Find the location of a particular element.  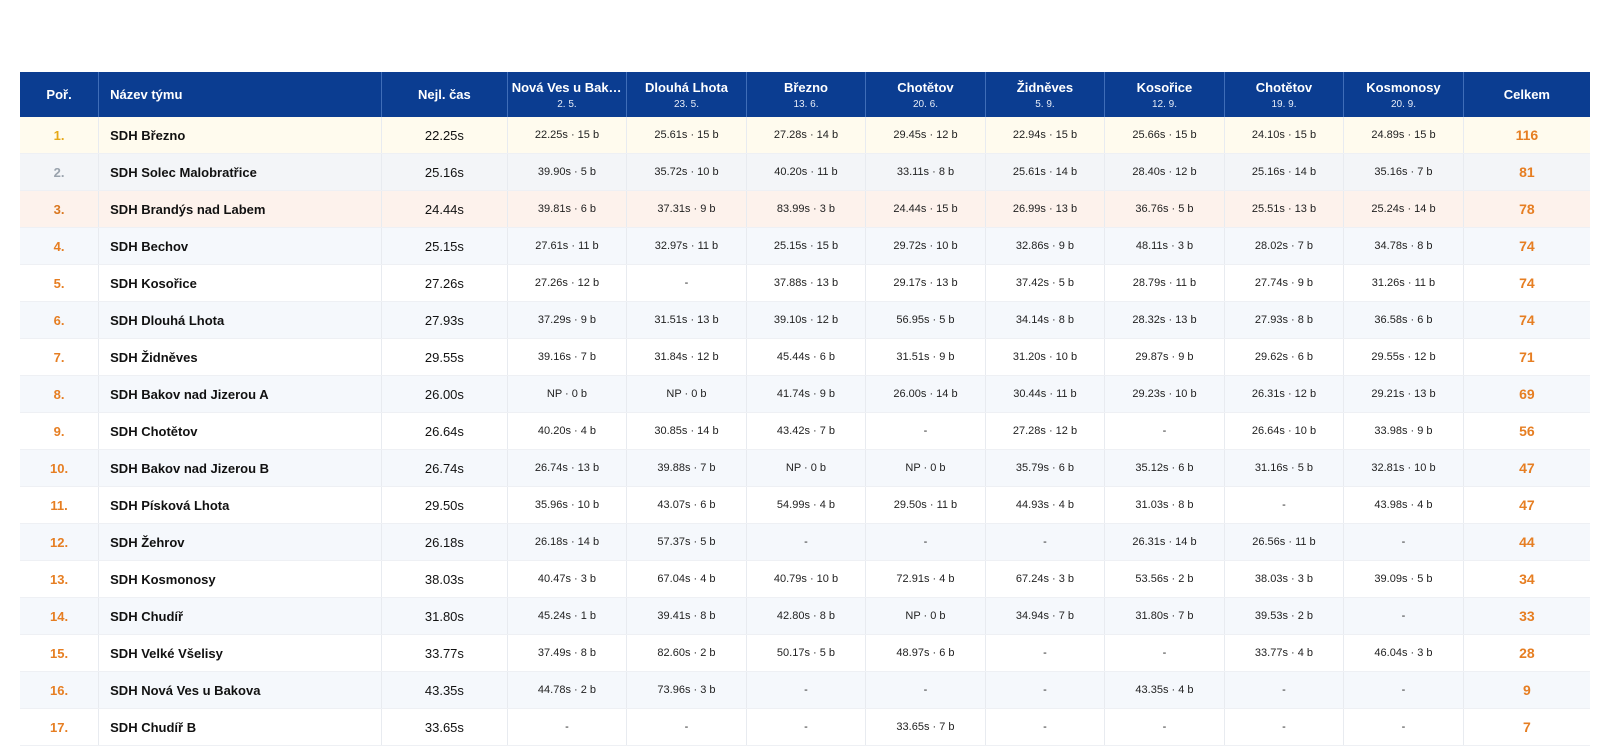

team-name-cell: SDH Velké Všelisy is located at coordinates (240, 653).